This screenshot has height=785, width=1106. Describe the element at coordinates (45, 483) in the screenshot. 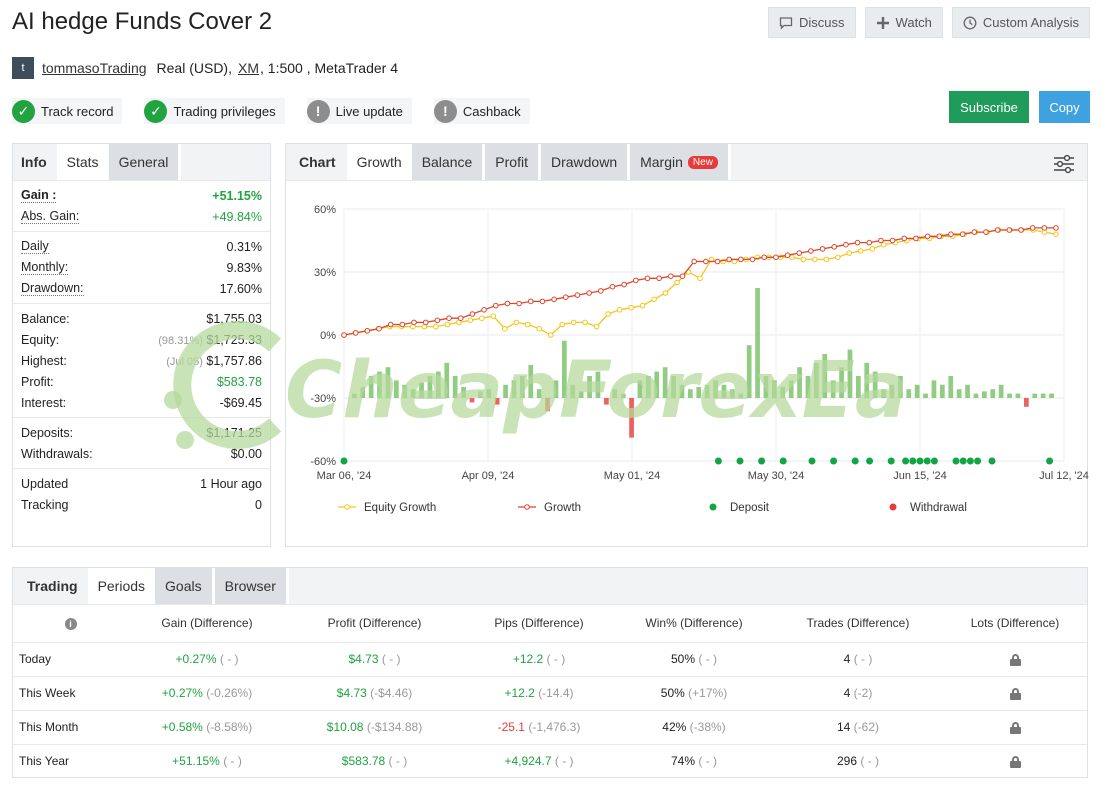

I see `updated-label: Updated` at that location.